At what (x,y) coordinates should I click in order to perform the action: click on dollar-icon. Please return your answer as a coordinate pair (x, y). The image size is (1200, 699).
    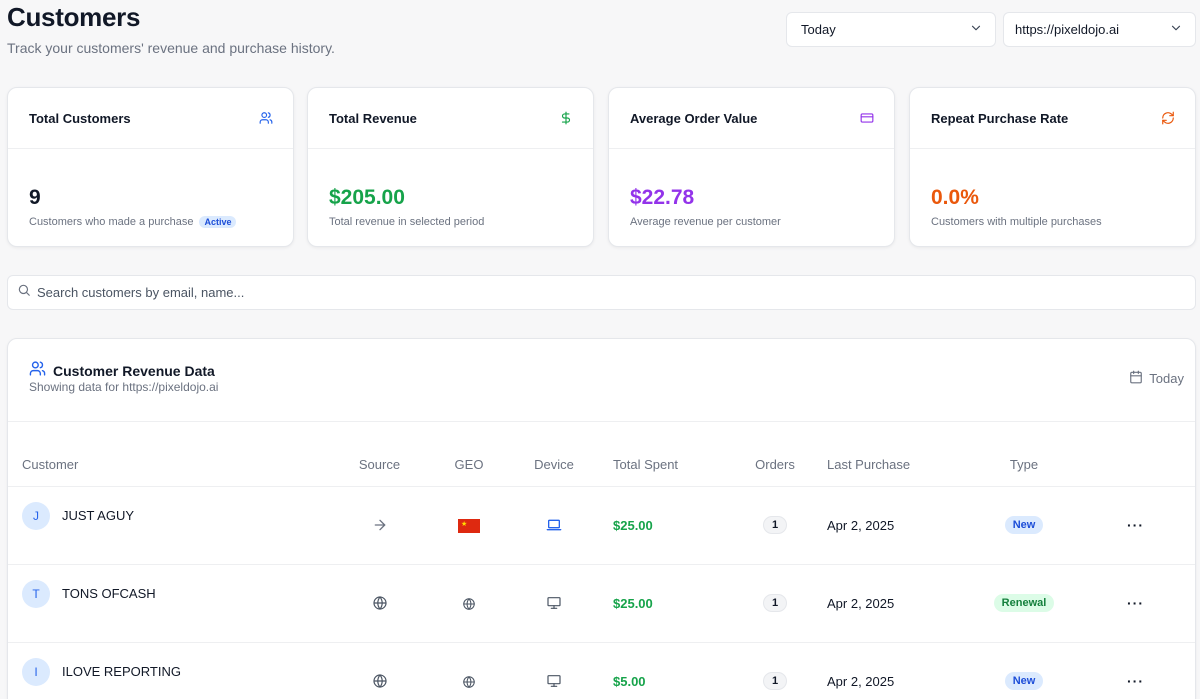
    Looking at the image, I should click on (566, 118).